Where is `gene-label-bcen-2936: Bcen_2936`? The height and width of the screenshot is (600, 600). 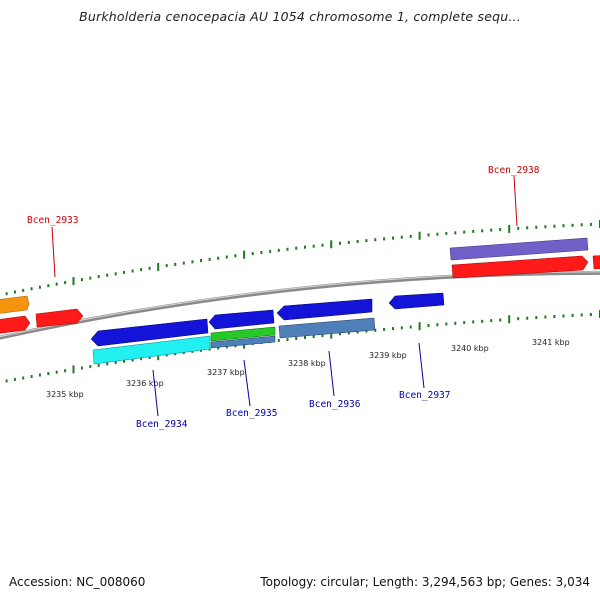
gene-label-bcen-2936: Bcen_2936 is located at coordinates (335, 404).